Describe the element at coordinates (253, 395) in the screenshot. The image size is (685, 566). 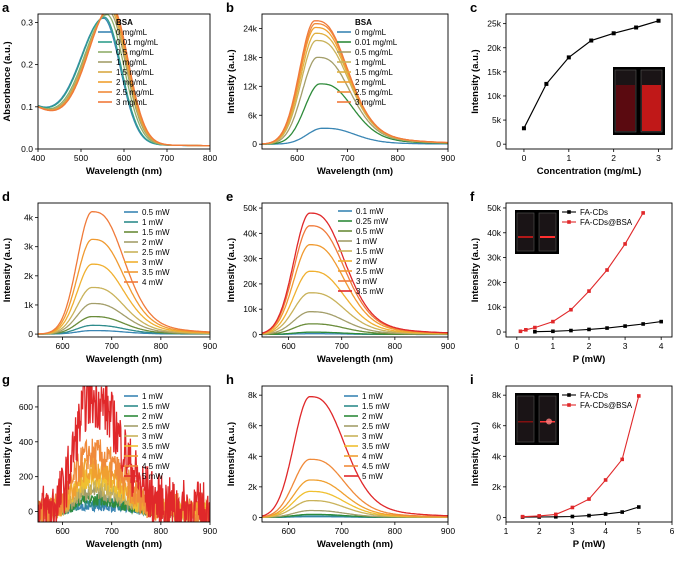
I see `y-tick-label: 8k` at that location.